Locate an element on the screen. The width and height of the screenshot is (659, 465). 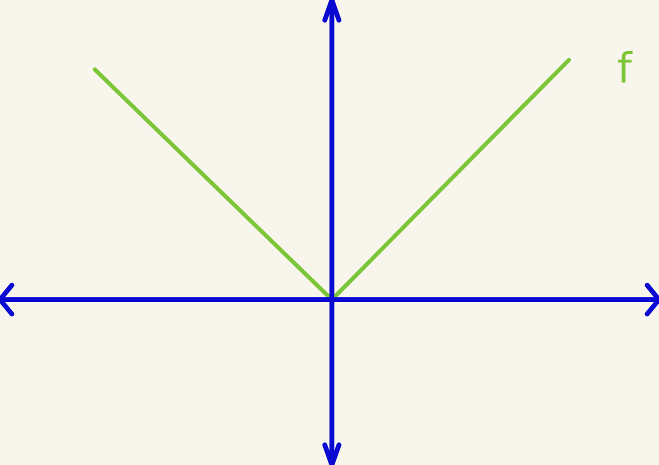
series-label: f is located at coordinates (625, 66).